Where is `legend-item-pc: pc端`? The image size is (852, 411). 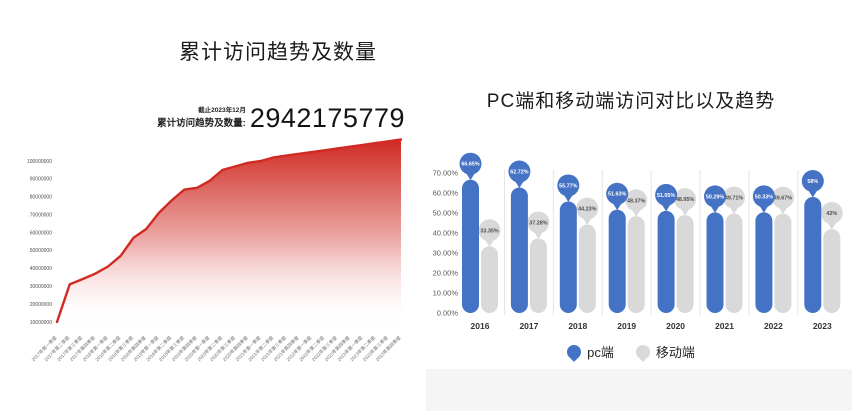
legend-item-pc: pc端 is located at coordinates (589, 351).